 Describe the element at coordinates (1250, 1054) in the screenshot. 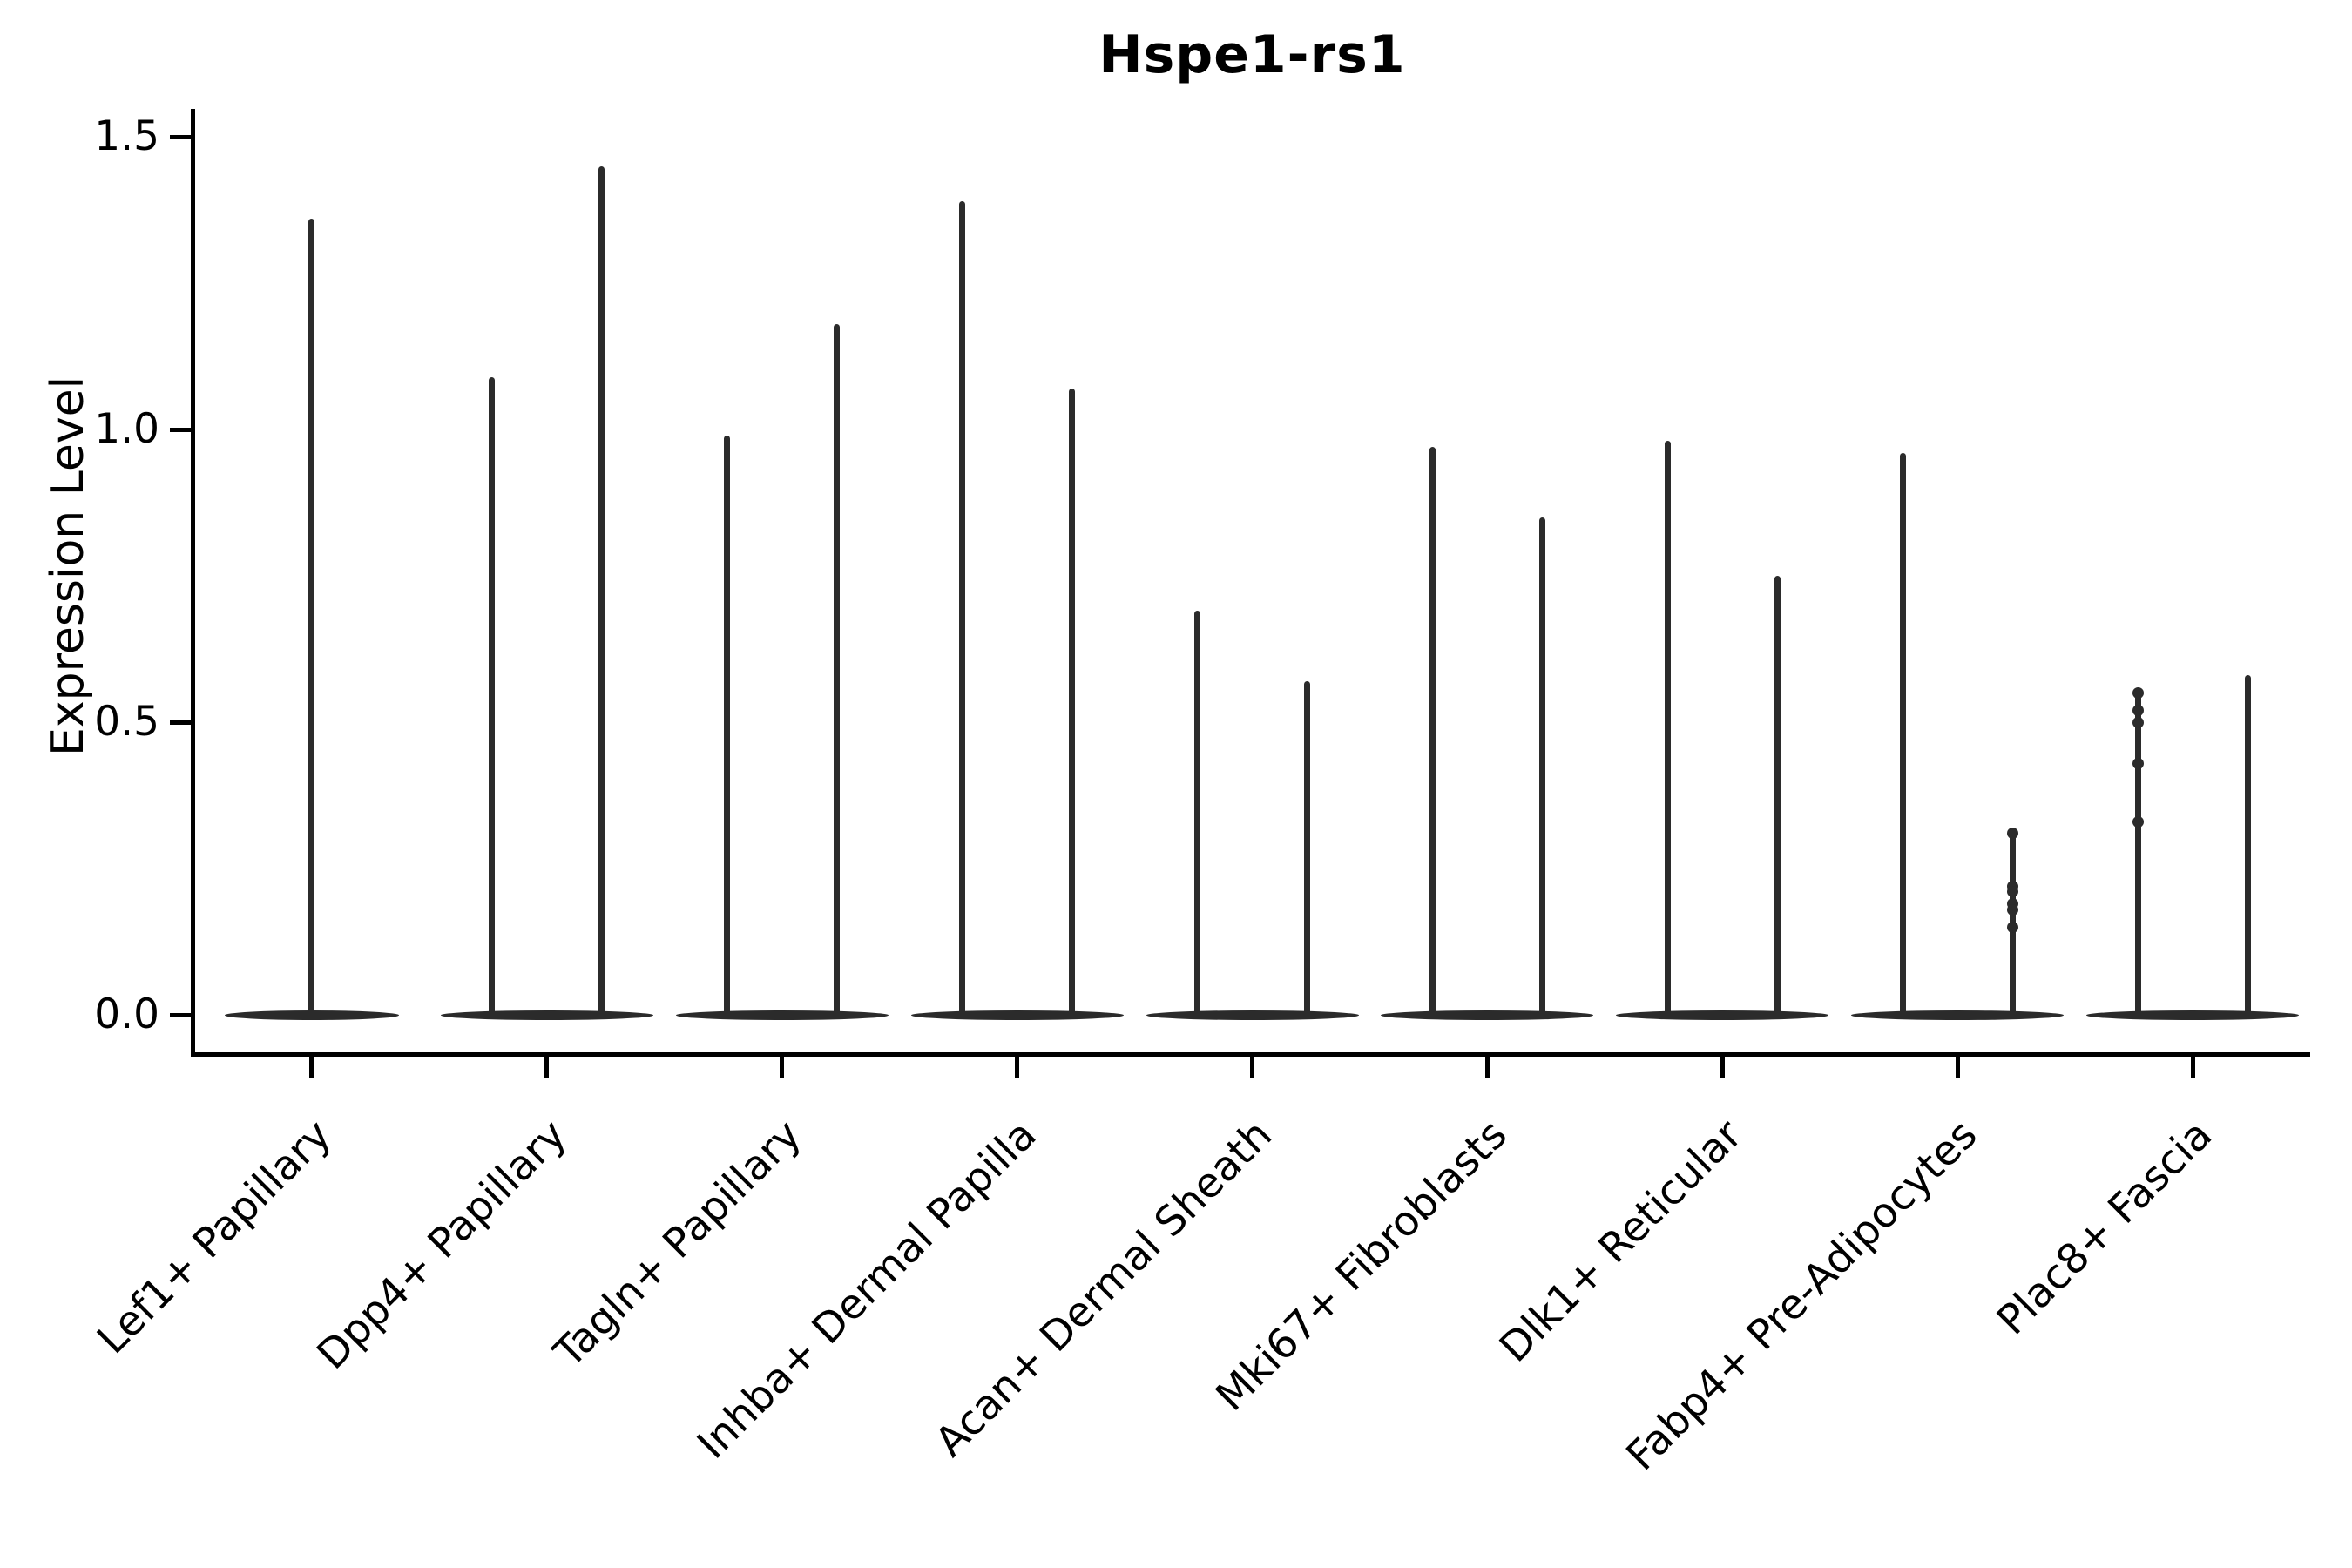

I see `x-axis-spine` at that location.